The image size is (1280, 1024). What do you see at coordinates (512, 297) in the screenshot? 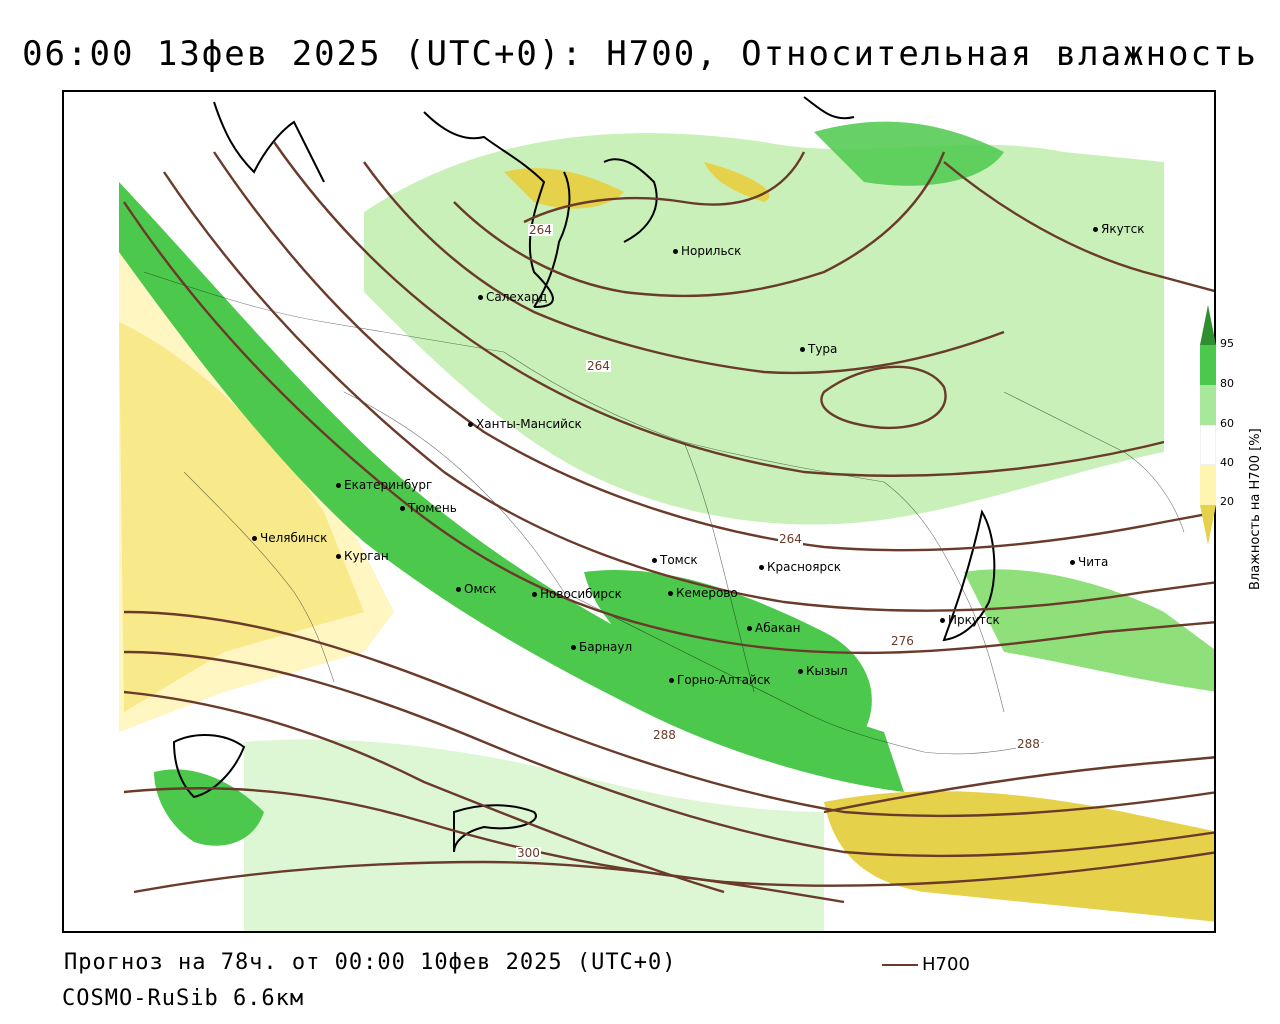
I see `city-marker: Салехард` at bounding box center [512, 297].